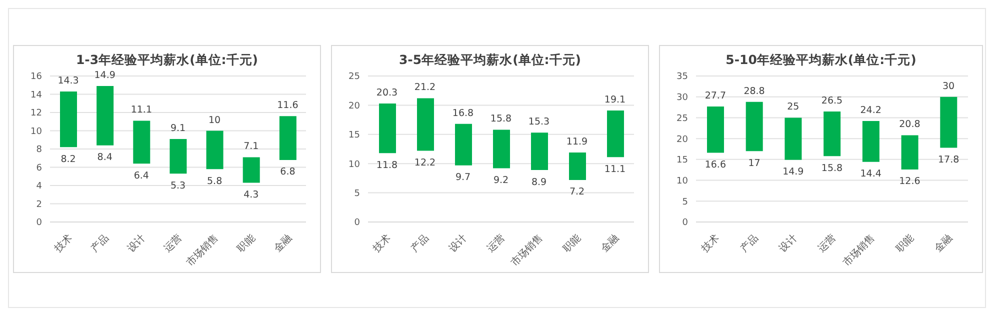 The width and height of the screenshot is (995, 324). What do you see at coordinates (539, 122) in the screenshot?
I see `annotation: 15.3` at bounding box center [539, 122].